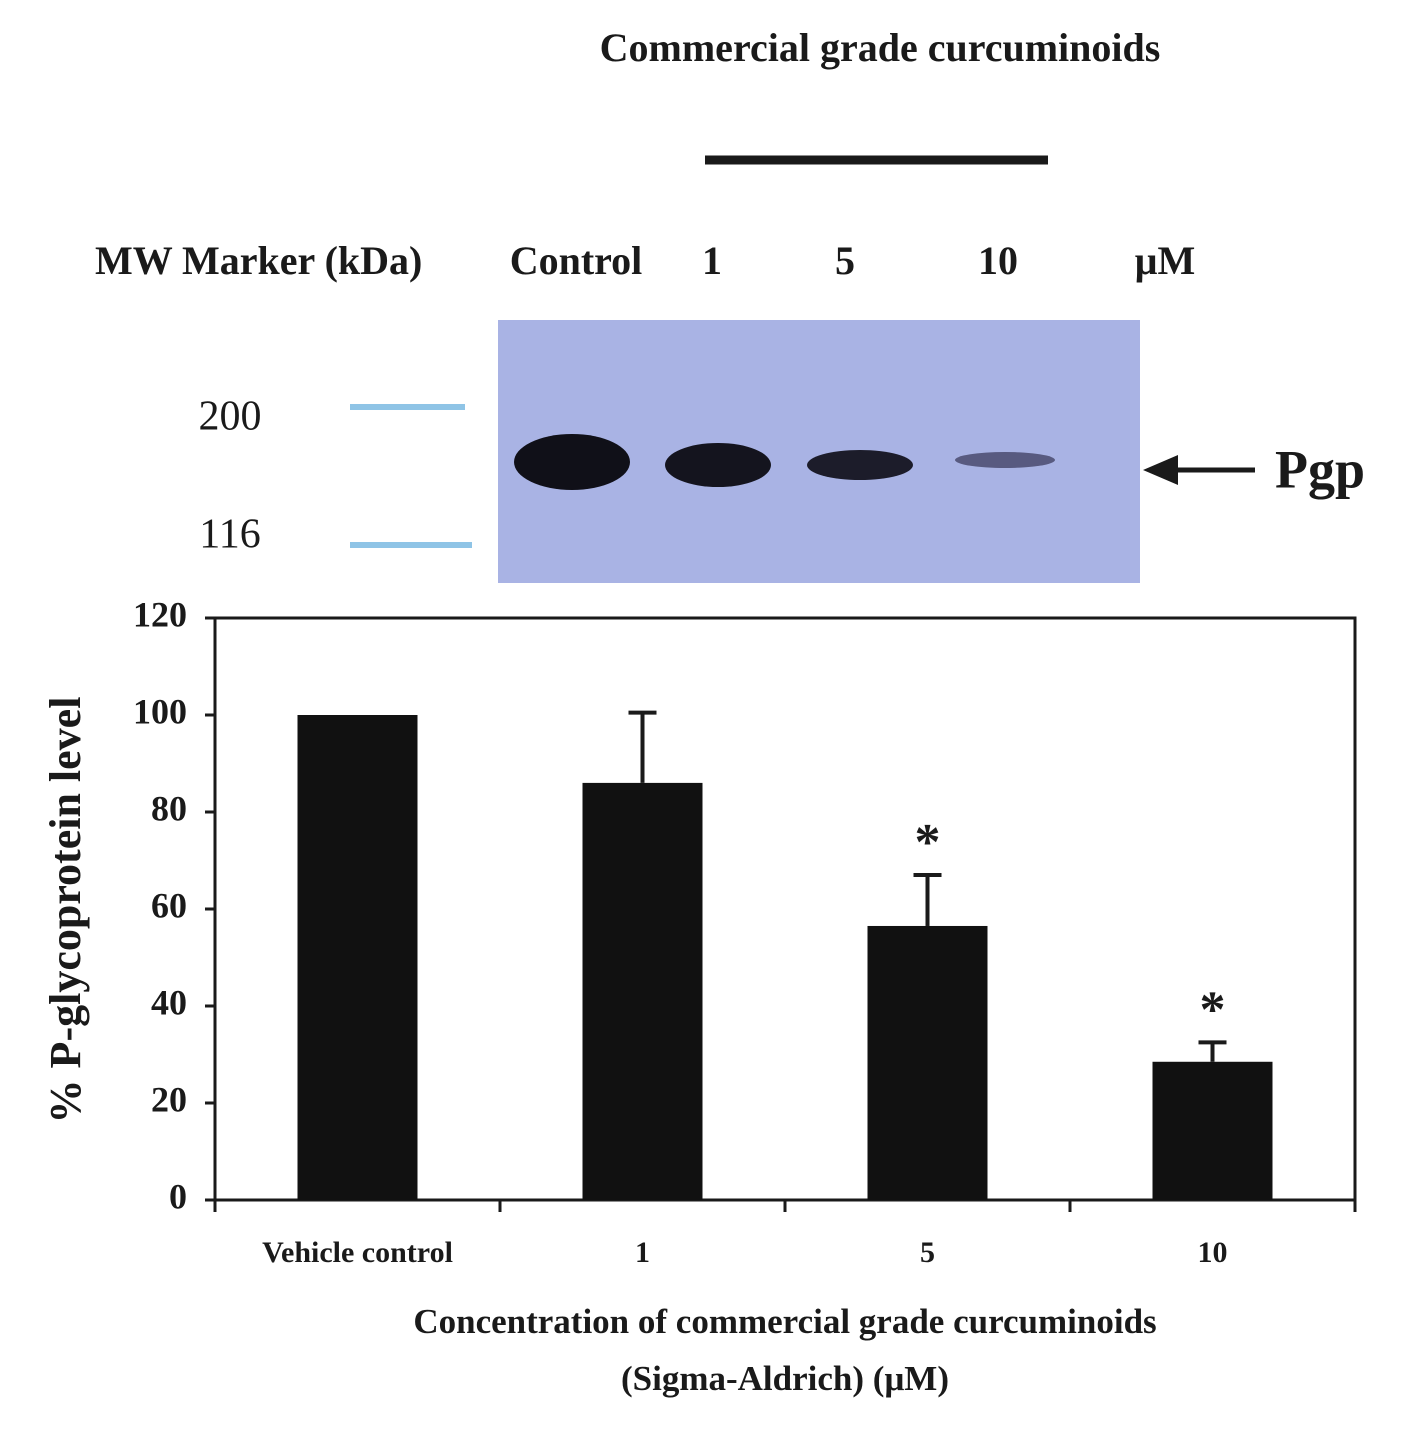  I want to click on lane-label: 5, so click(845, 260).